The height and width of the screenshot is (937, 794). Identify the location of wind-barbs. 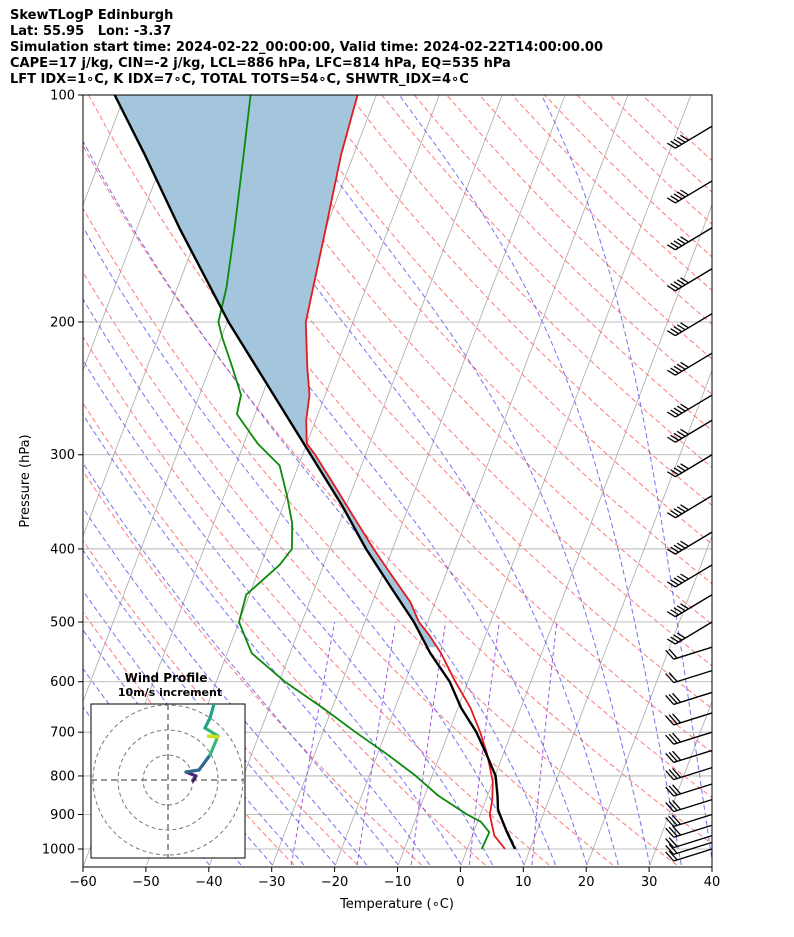
(689, 493).